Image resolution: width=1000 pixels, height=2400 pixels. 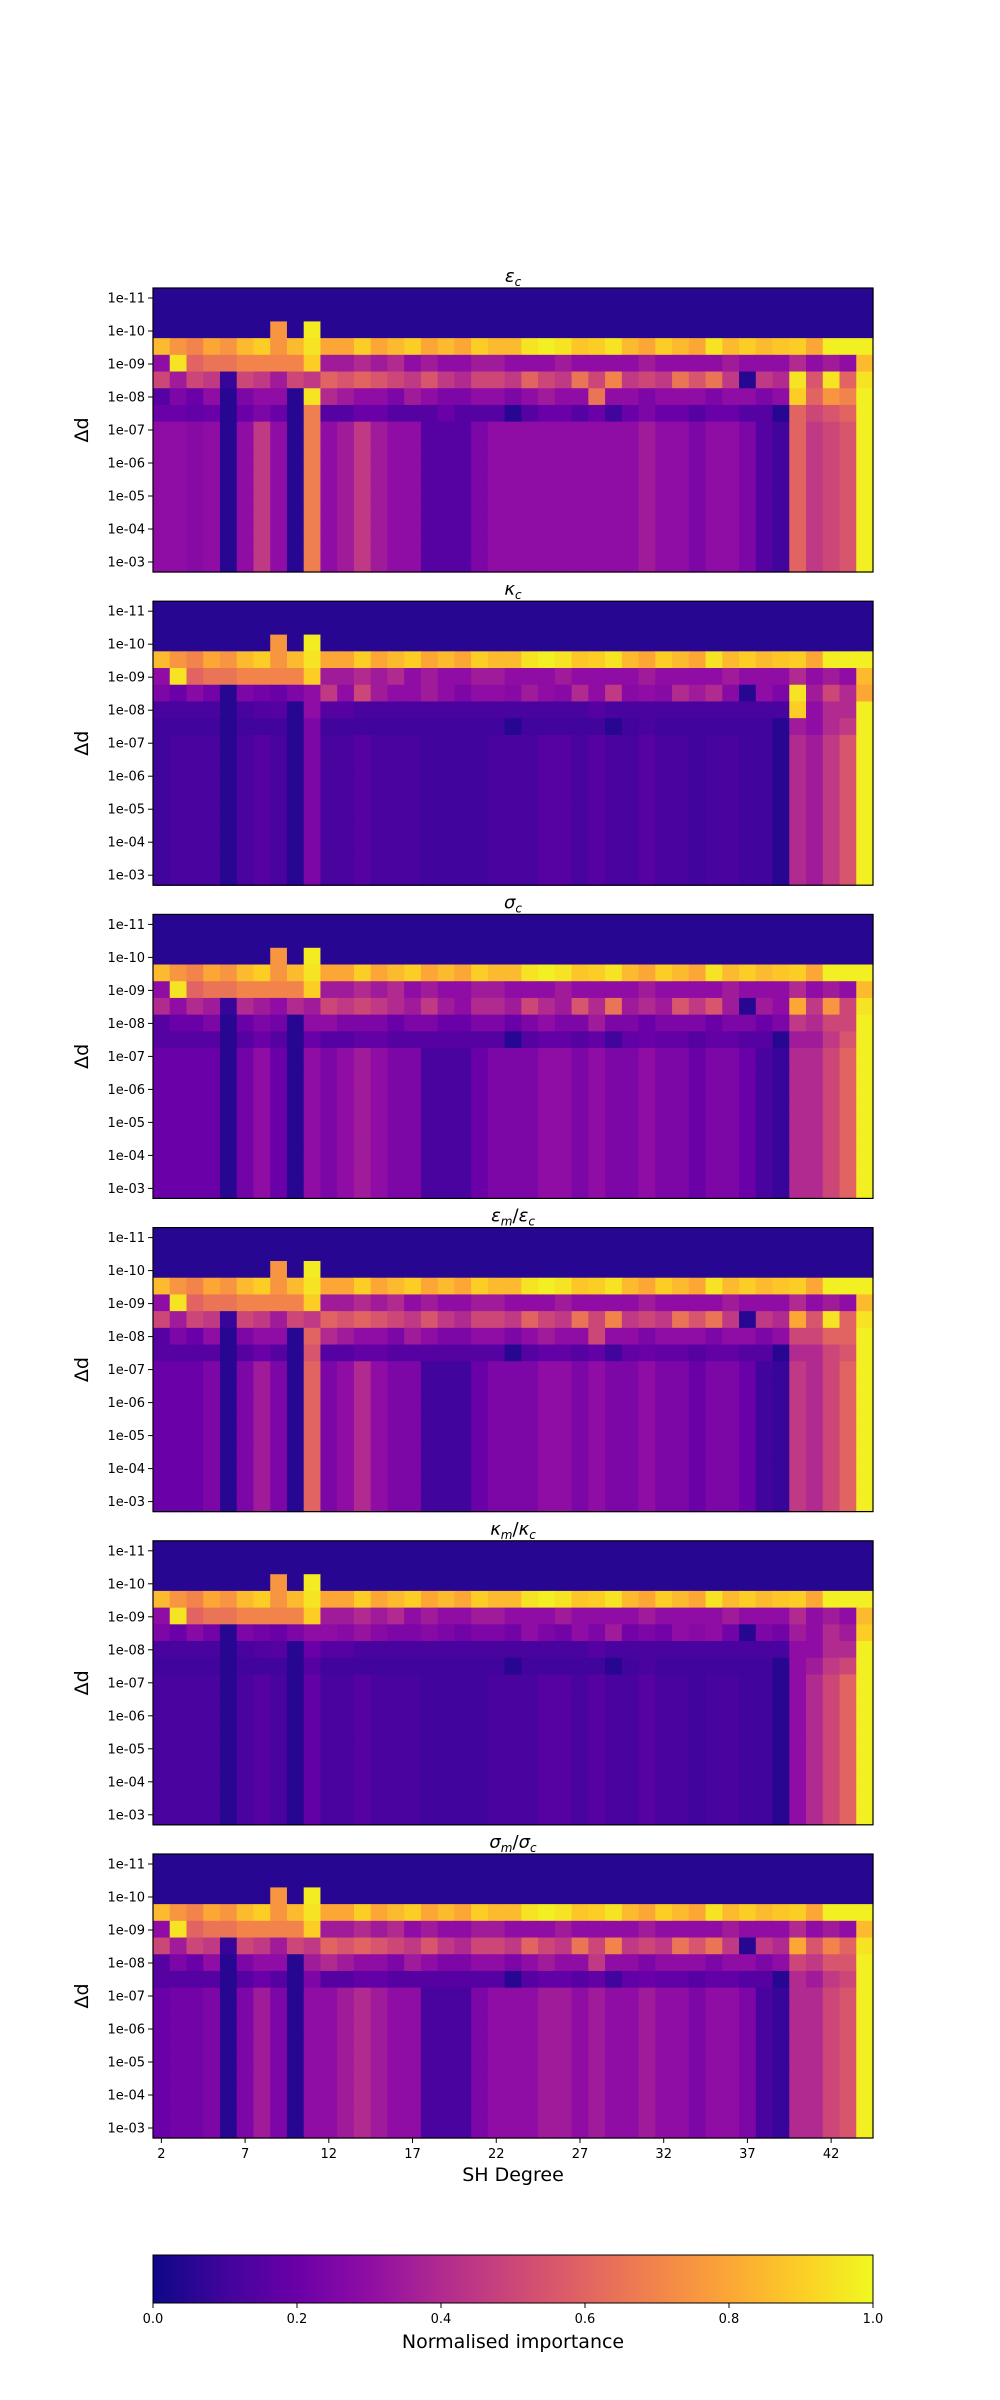 What do you see at coordinates (513, 1217) in the screenshot?
I see `panel-title: εm/εc` at bounding box center [513, 1217].